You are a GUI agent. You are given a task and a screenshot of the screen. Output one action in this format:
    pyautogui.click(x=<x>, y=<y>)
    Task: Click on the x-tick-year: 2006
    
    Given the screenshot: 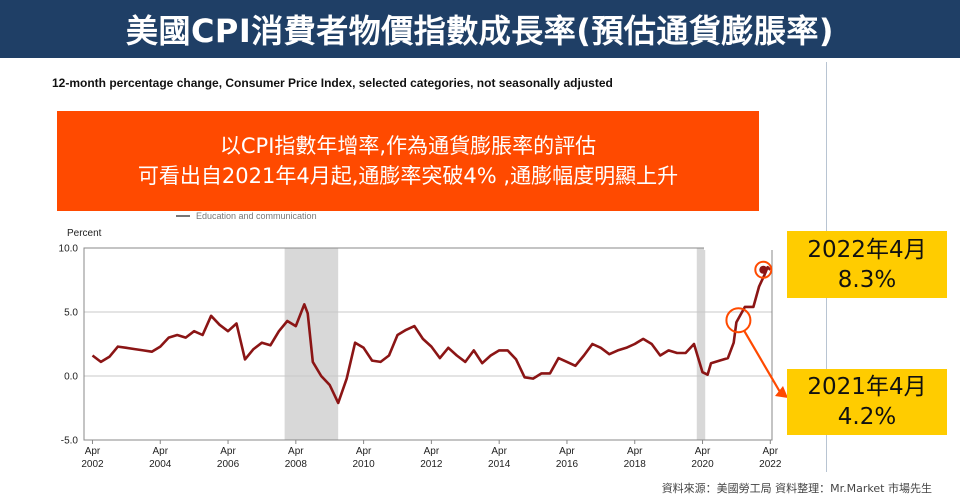 What is the action you would take?
    pyautogui.click(x=228, y=464)
    